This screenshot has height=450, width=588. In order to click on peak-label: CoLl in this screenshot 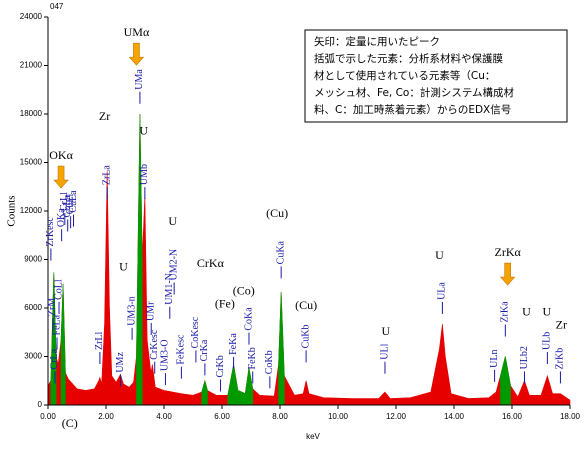, I will do `click(58, 289)`.